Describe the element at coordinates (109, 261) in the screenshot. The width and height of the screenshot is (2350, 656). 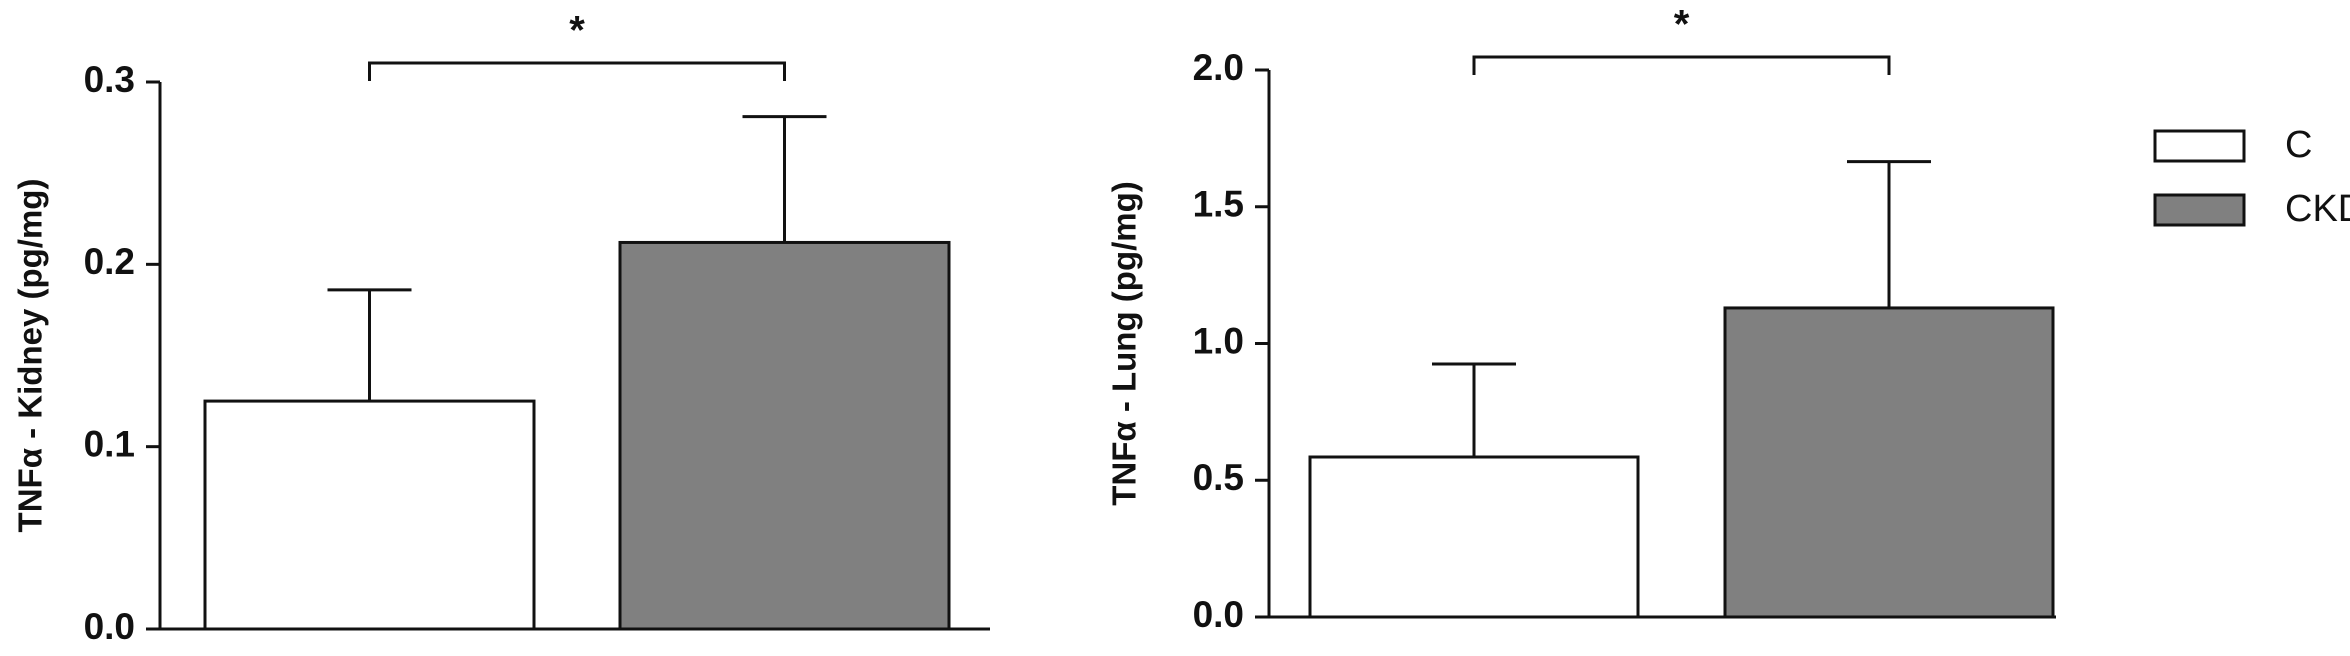
I see `y-tick-label: 0.2` at that location.